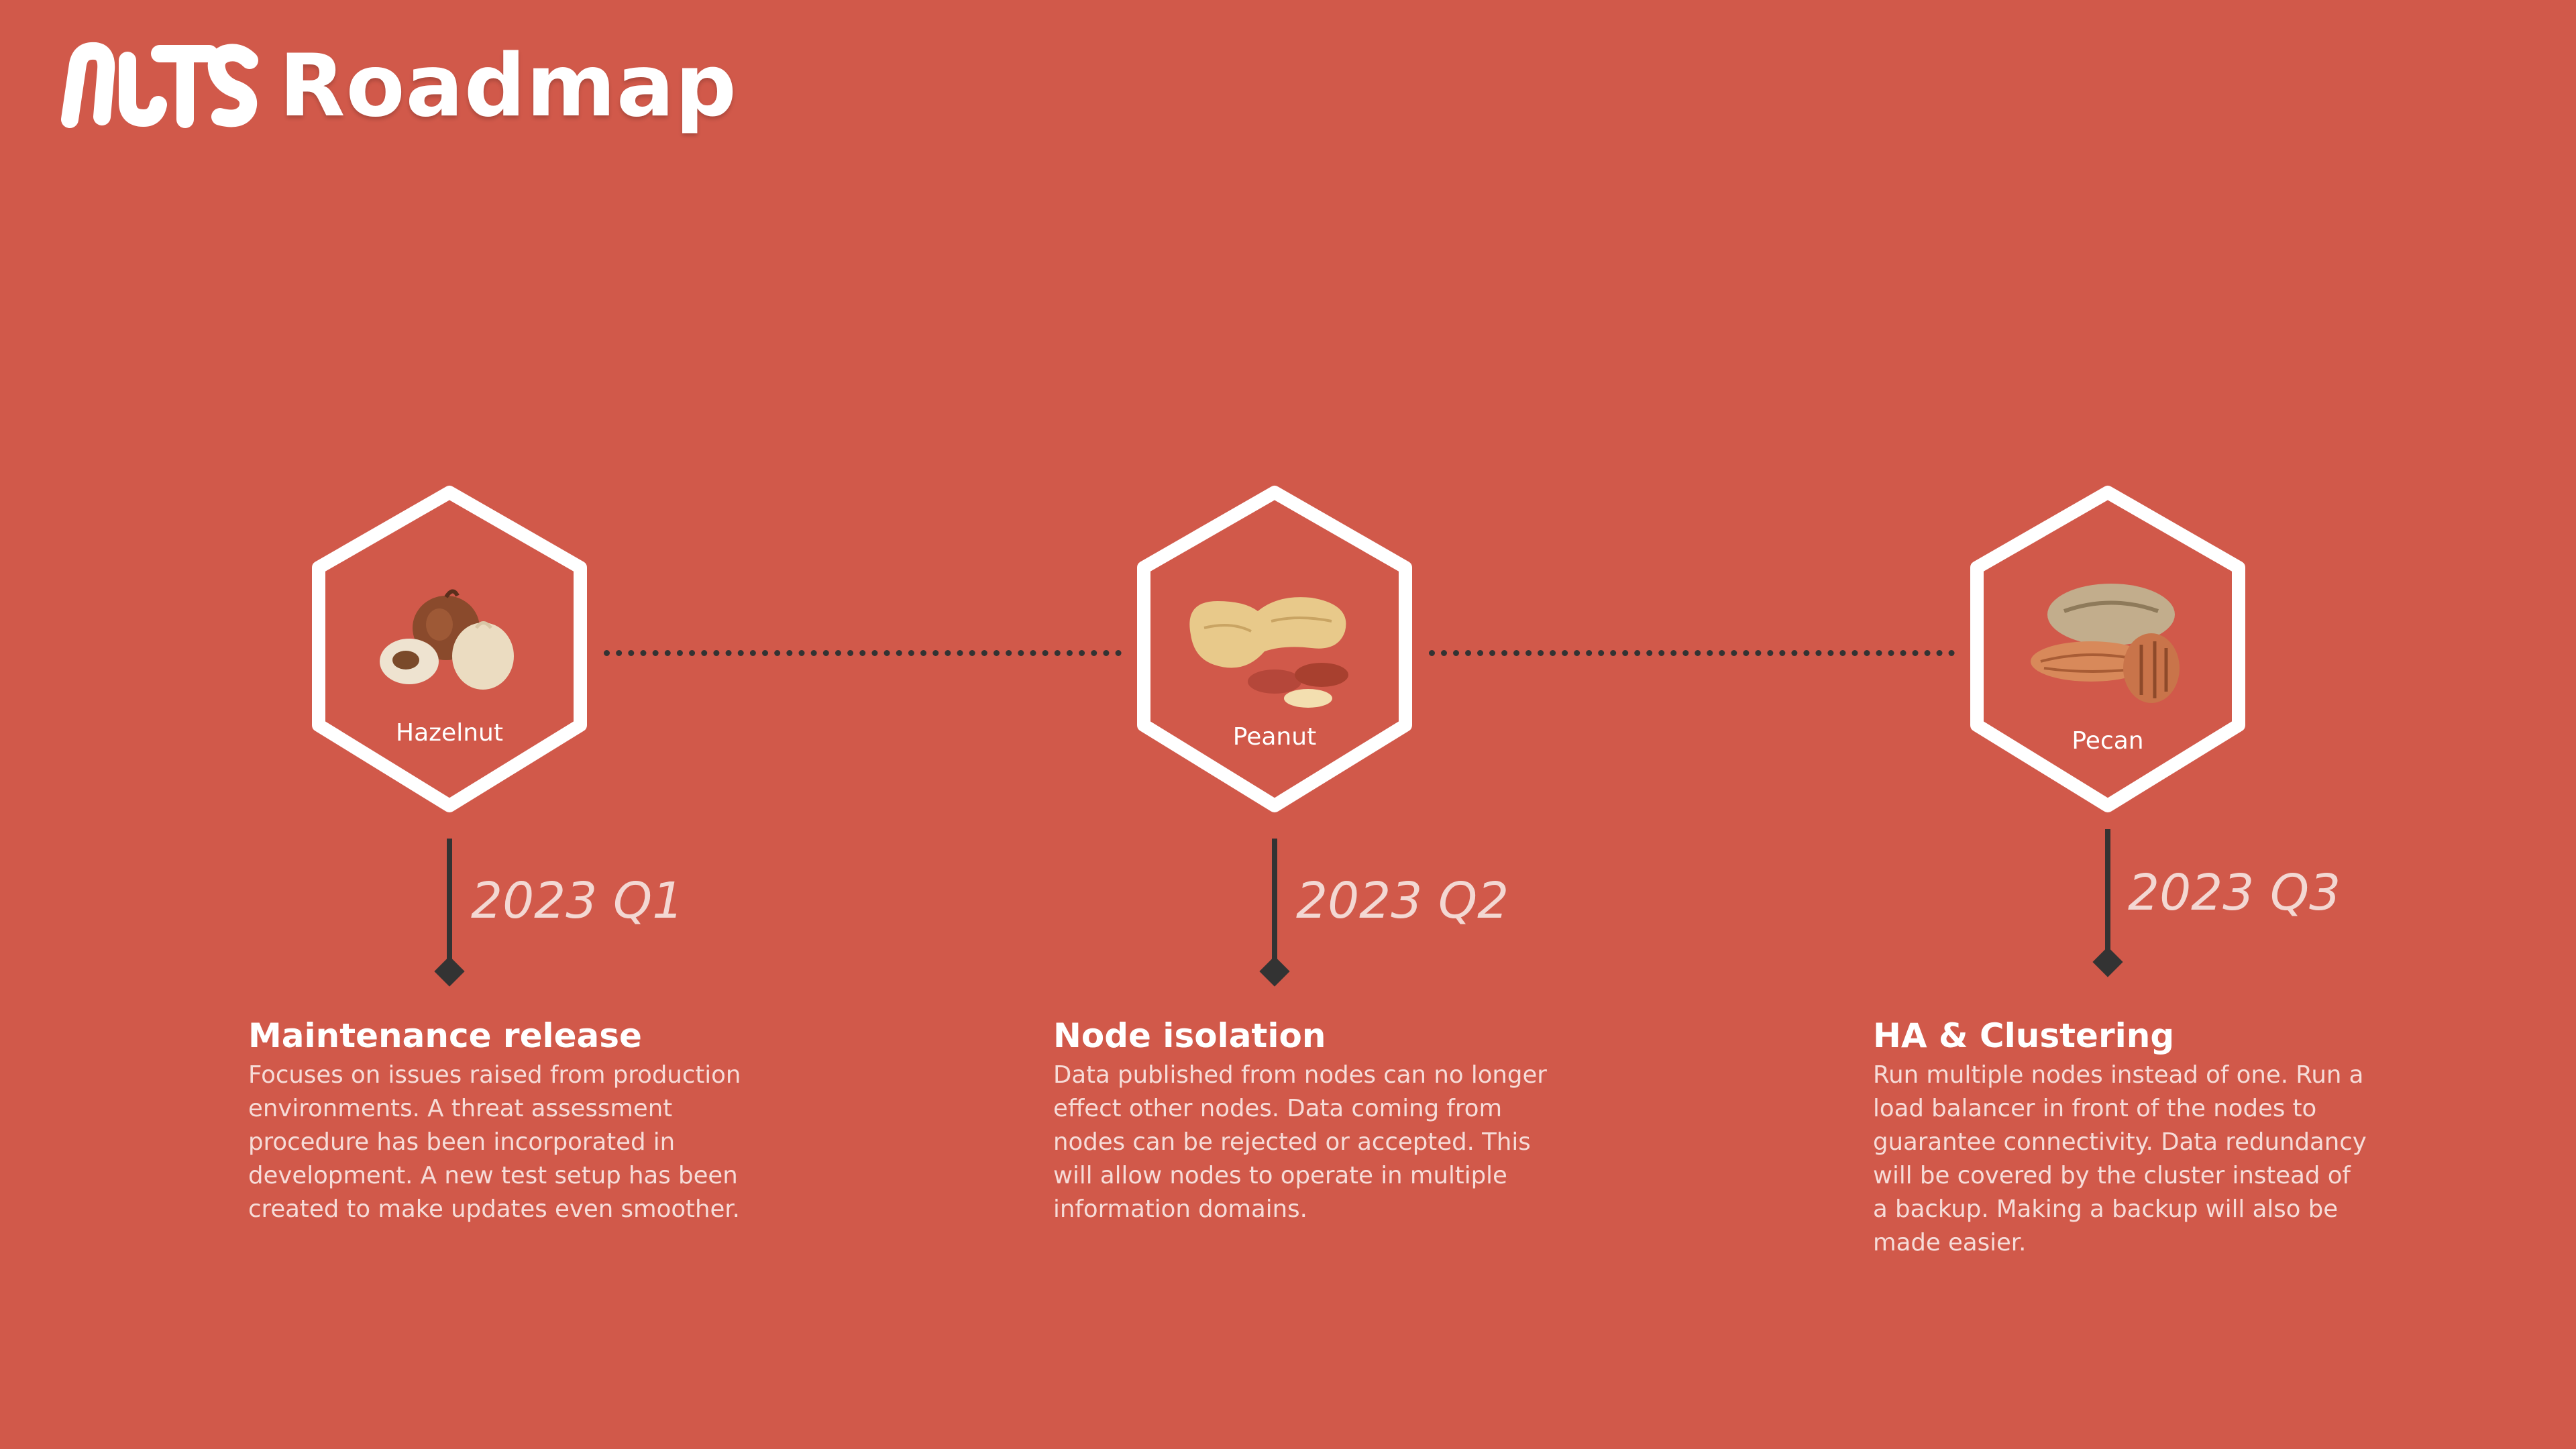 This screenshot has height=1449, width=2576. What do you see at coordinates (445, 1035) in the screenshot?
I see `milestone-title: Maintenance release` at bounding box center [445, 1035].